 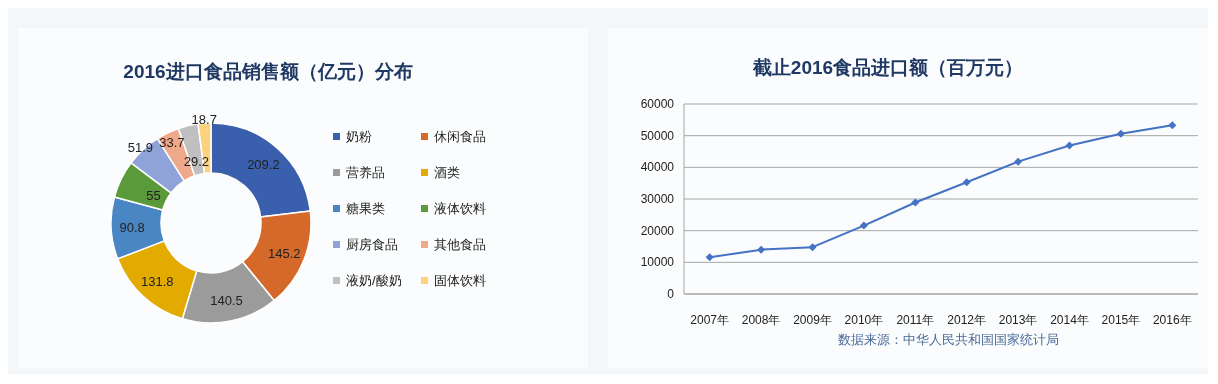 I want to click on y-tick-label: 20000, so click(x=657, y=230).